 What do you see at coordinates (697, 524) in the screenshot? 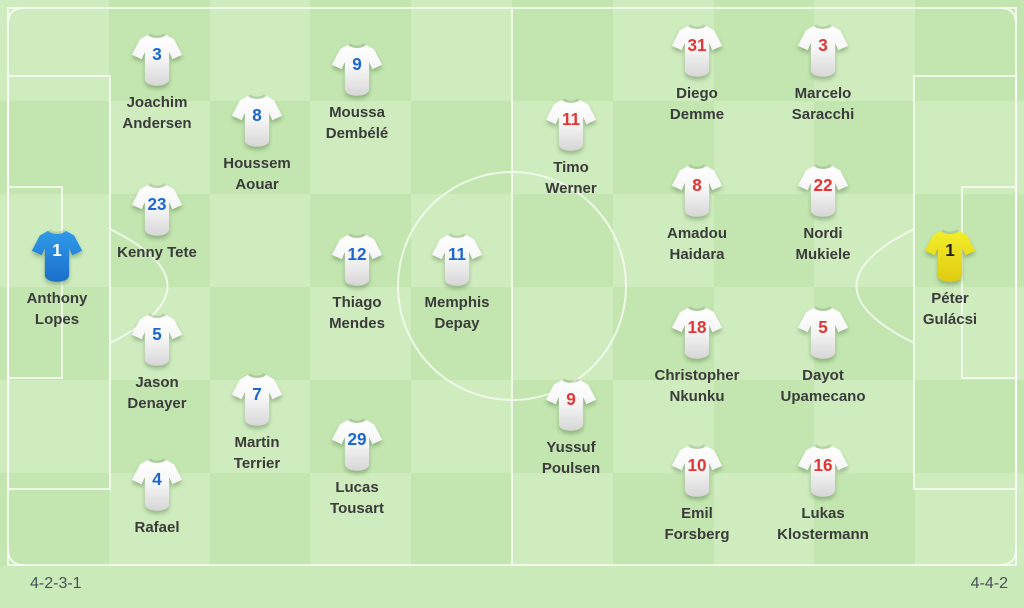
I see `player-name: Emil Forsberg` at bounding box center [697, 524].